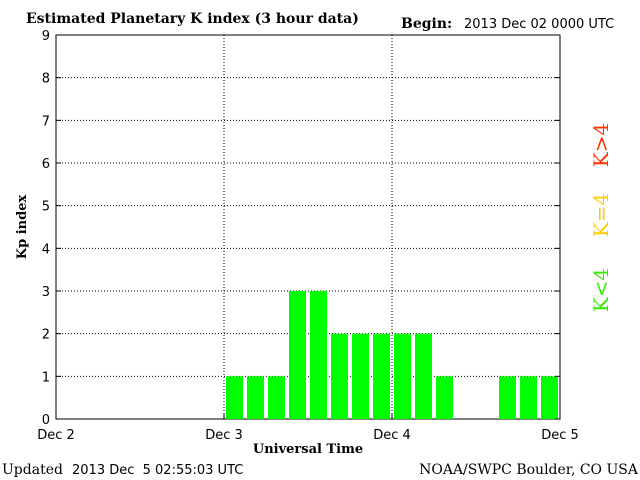  What do you see at coordinates (426, 24) in the screenshot?
I see `begin-label: Begin:` at bounding box center [426, 24].